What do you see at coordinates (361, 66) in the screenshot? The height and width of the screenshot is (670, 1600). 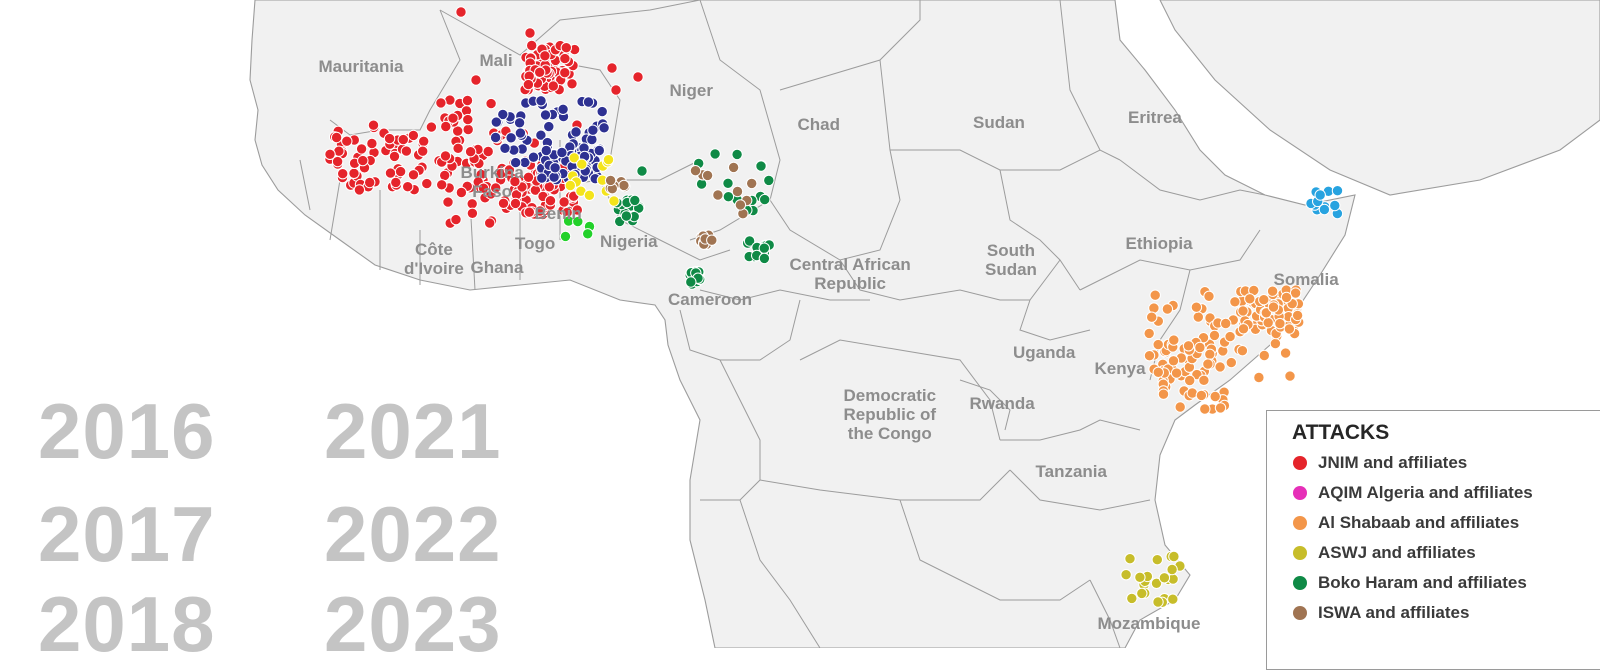 I see `country-label-mauritania: Mauritania` at bounding box center [361, 66].